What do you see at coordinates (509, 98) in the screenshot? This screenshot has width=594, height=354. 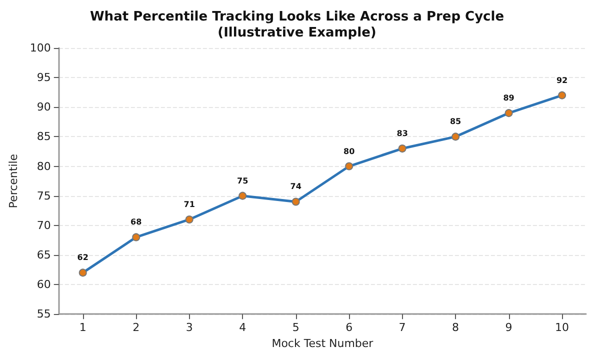 I see `data-label: 89` at bounding box center [509, 98].